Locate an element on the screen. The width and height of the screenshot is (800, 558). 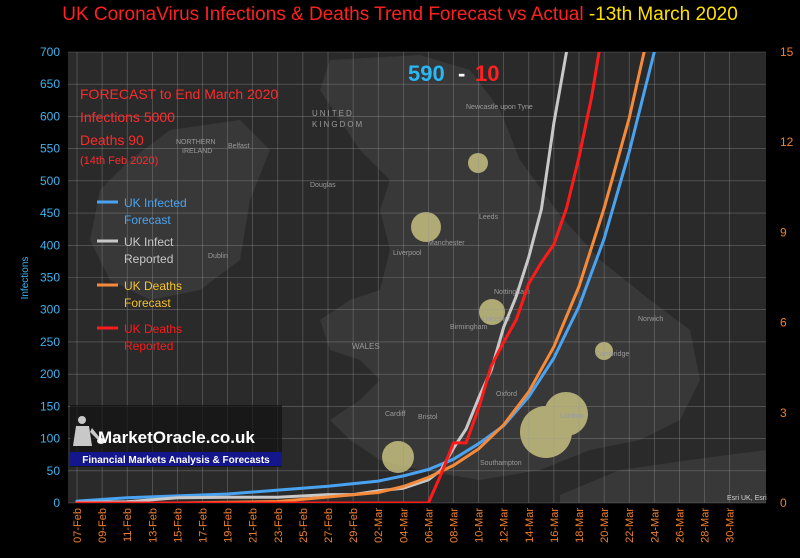
map-label: Oxford is located at coordinates (506, 394).